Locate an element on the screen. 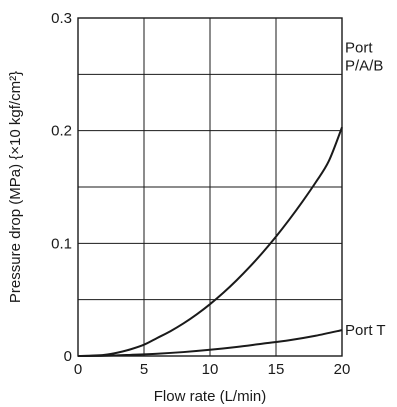  series-label: Port T is located at coordinates (365, 330).